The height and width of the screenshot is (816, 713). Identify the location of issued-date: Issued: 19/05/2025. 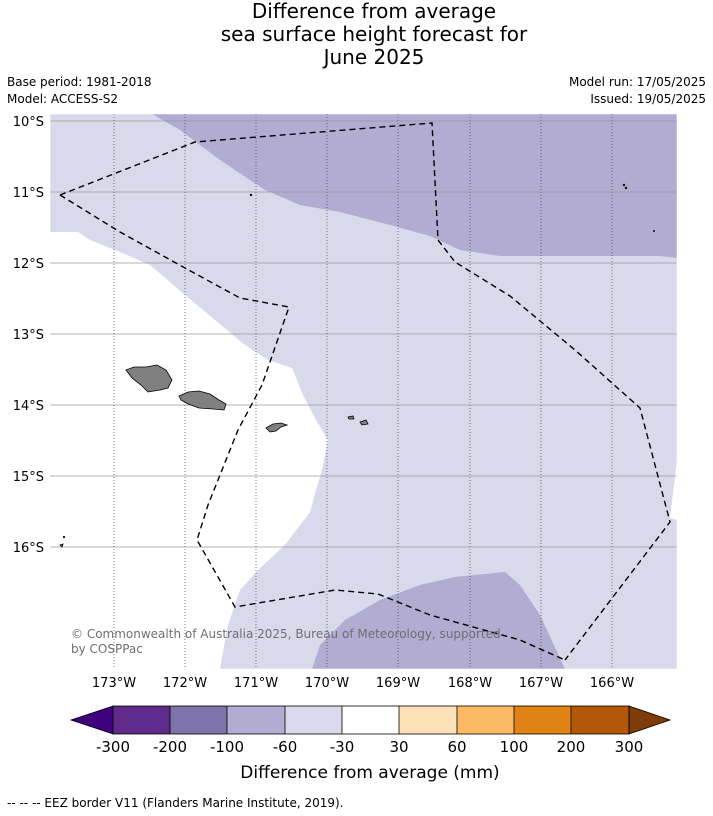
(648, 99).